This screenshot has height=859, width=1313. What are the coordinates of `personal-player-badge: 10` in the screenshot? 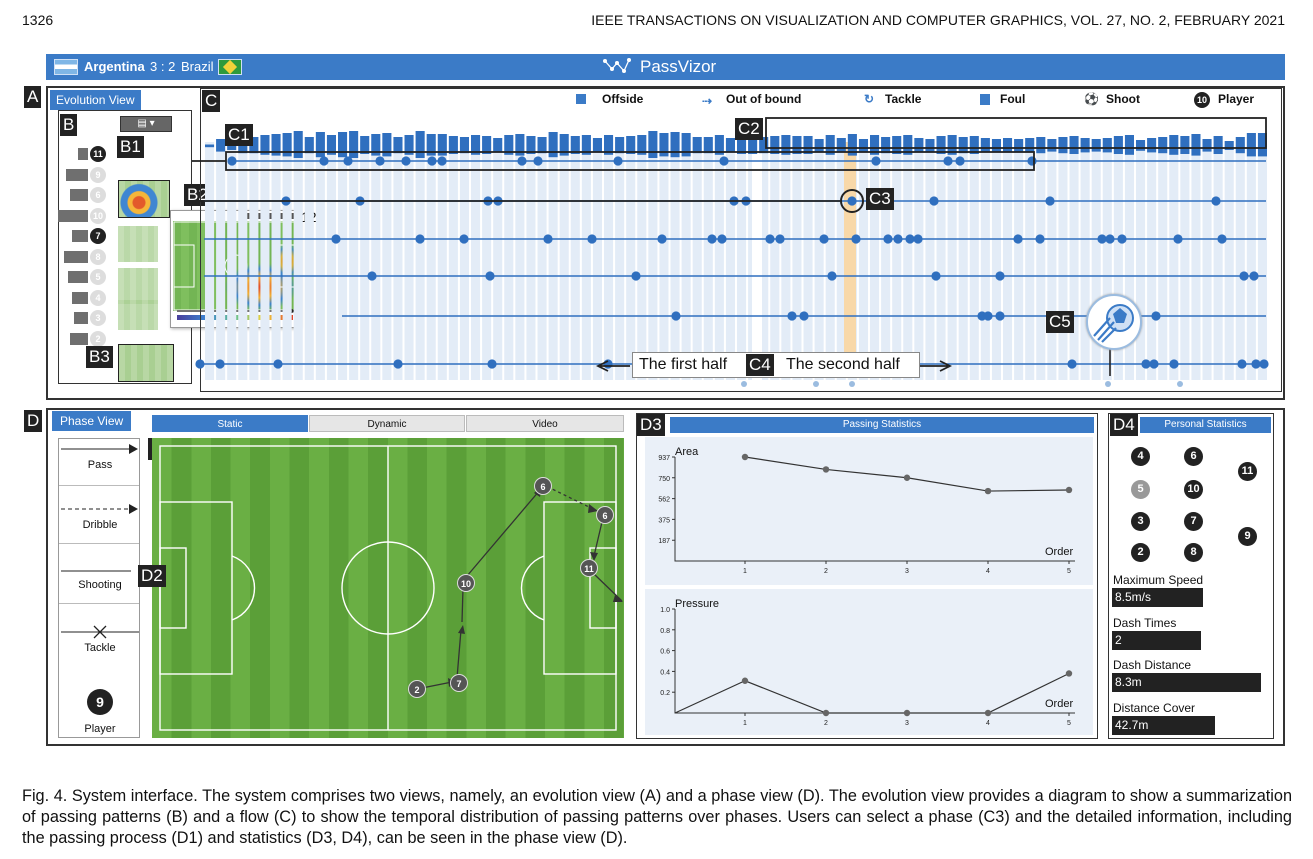 It's located at (1193, 489).